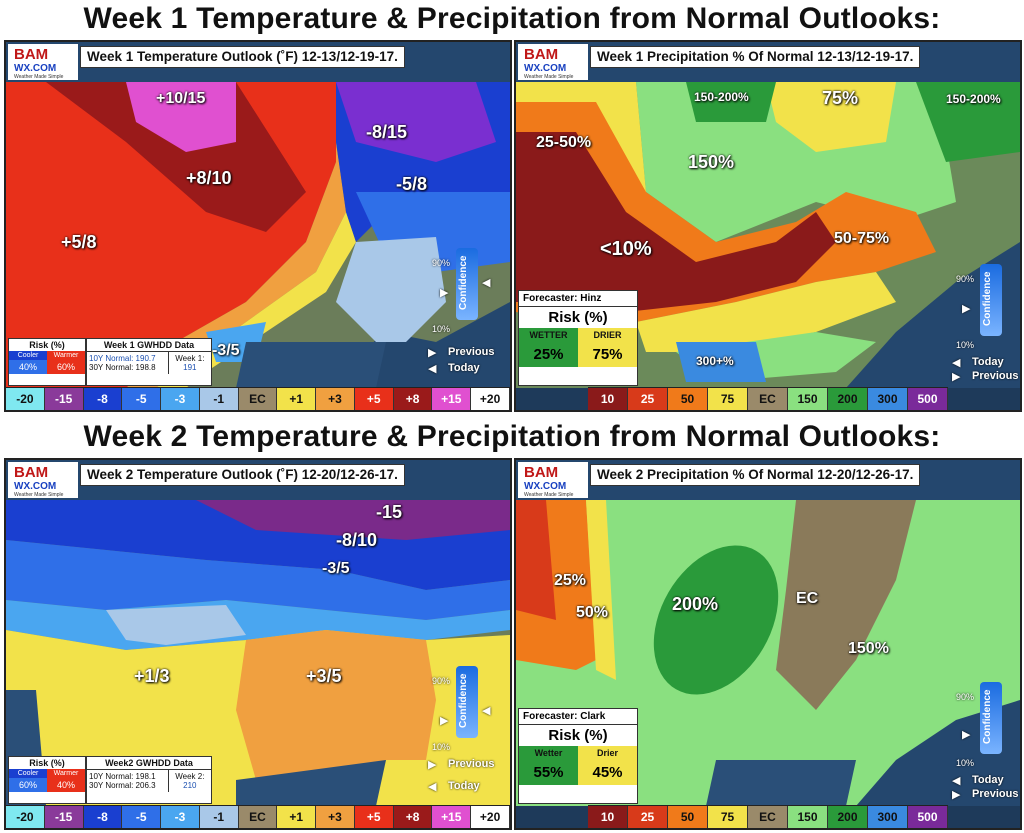 Image resolution: width=1024 pixels, height=833 pixels. What do you see at coordinates (66, 785) in the screenshot?
I see `risk-warmer-value: 40%` at bounding box center [66, 785].